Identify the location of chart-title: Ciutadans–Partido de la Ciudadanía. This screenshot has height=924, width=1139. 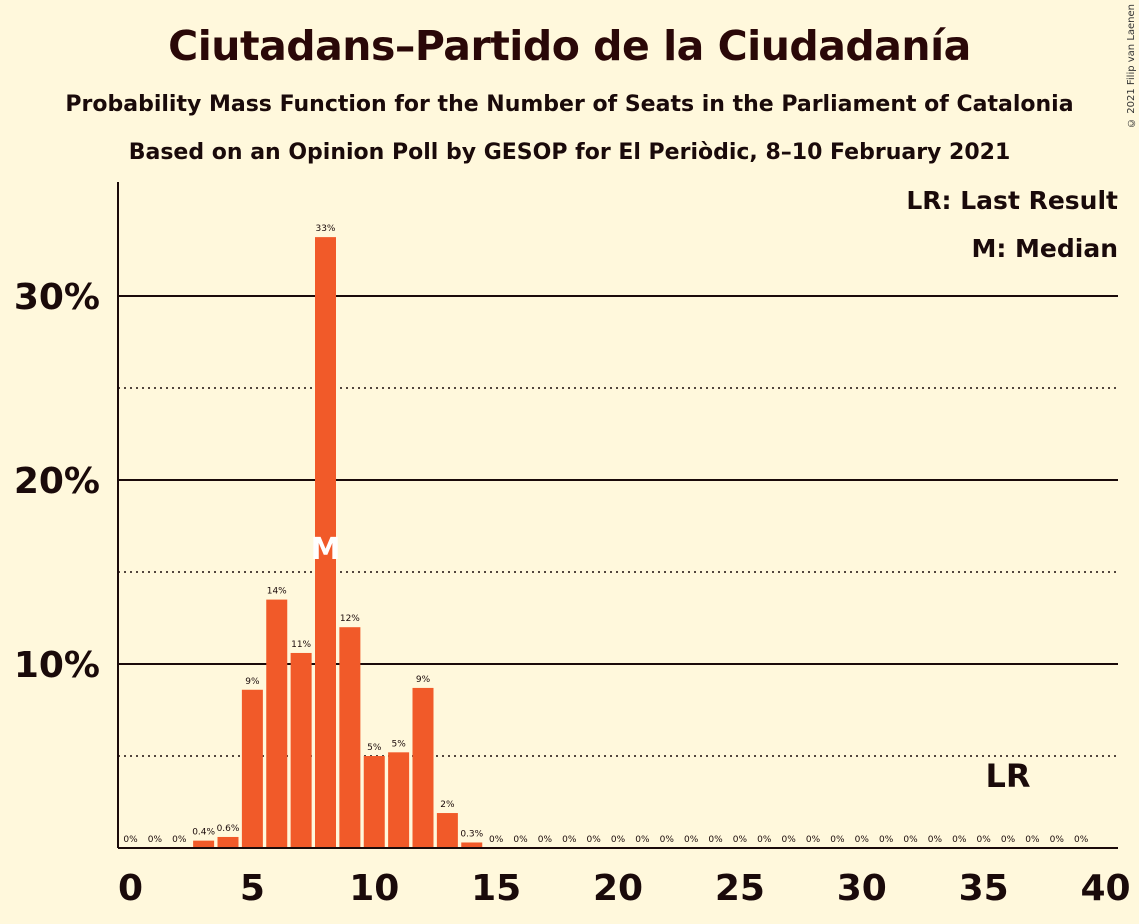
(569, 46).